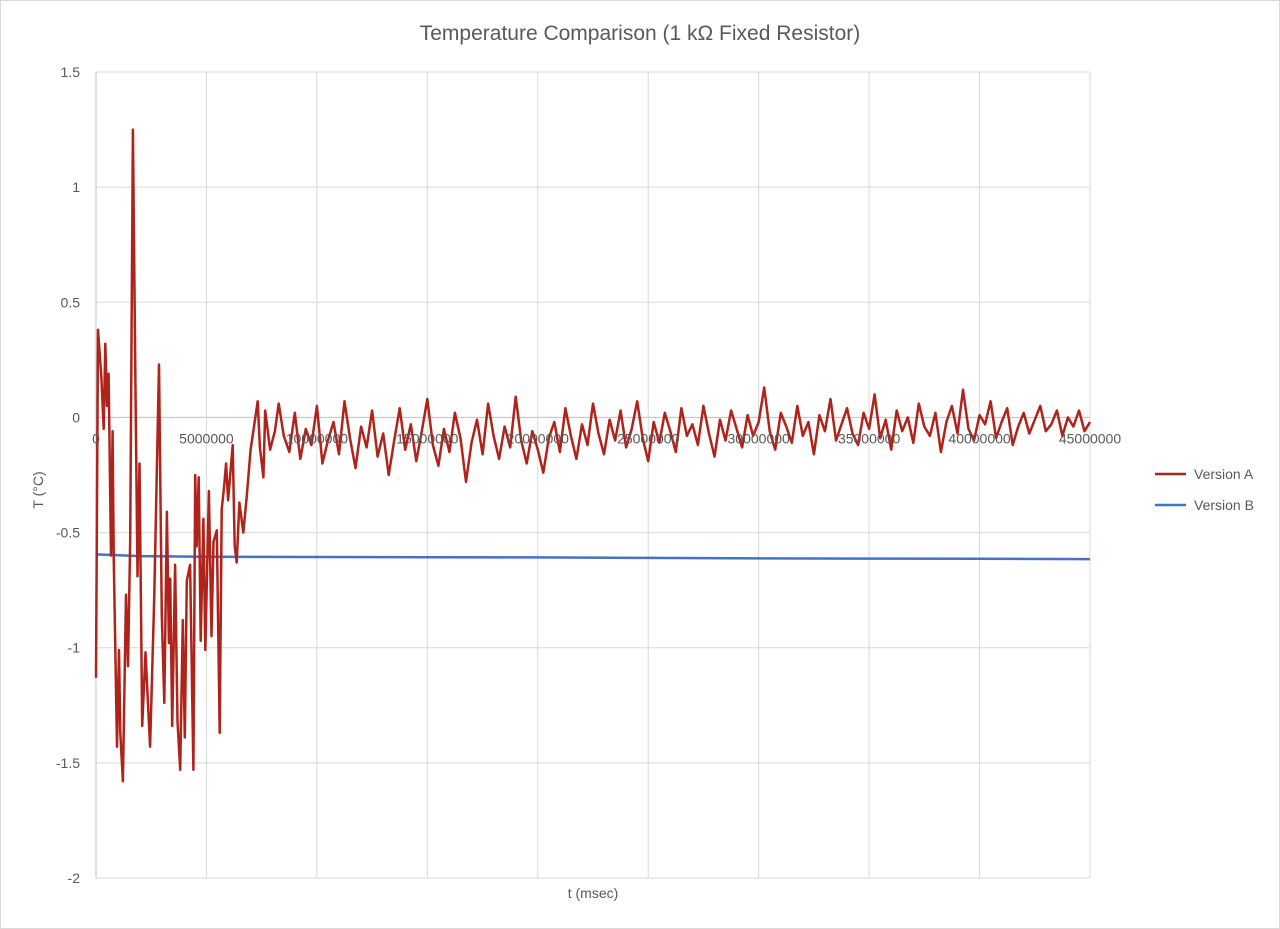  What do you see at coordinates (1090, 438) in the screenshot?
I see `x-tick-label: 45000000` at bounding box center [1090, 438].